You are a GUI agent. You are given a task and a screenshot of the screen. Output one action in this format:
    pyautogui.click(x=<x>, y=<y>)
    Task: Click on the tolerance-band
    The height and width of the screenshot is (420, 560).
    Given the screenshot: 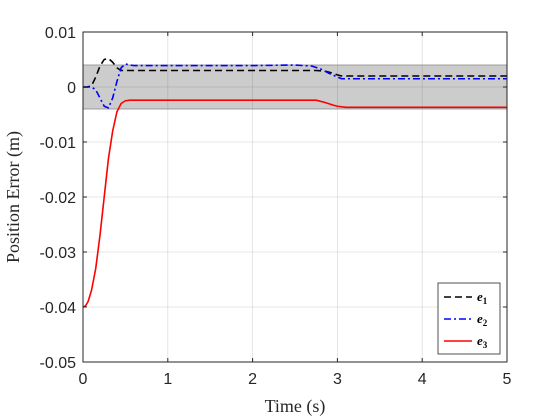 What is the action you would take?
    pyautogui.click(x=295, y=87)
    